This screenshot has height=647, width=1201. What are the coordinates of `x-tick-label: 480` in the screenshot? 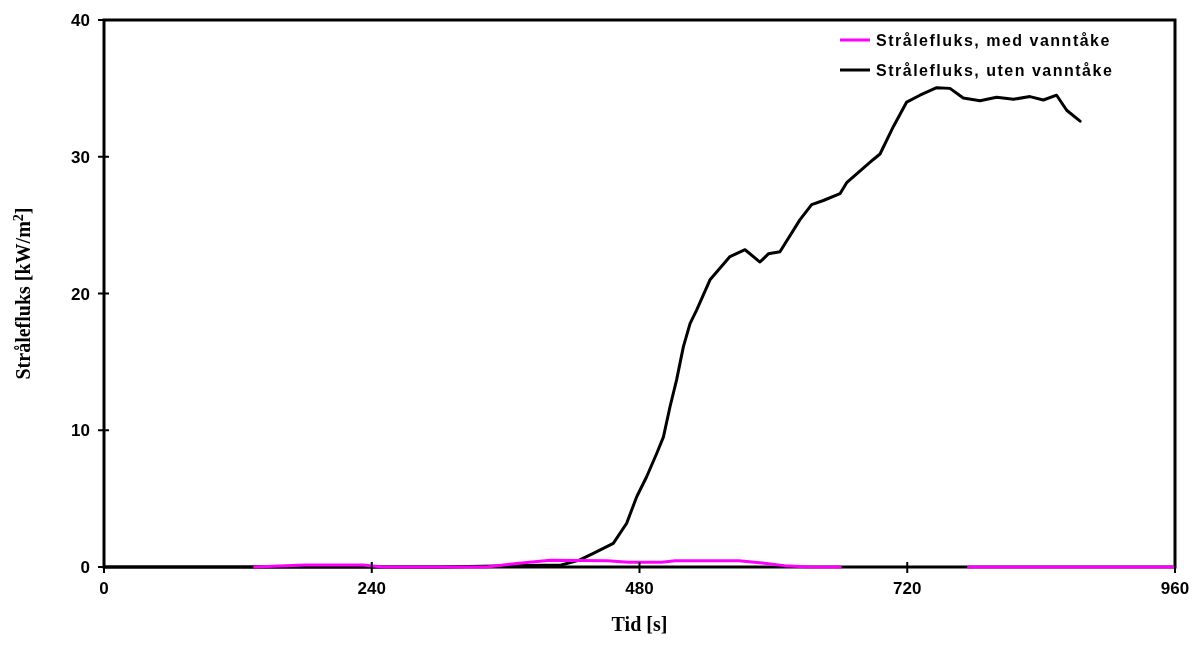 It's located at (639, 588).